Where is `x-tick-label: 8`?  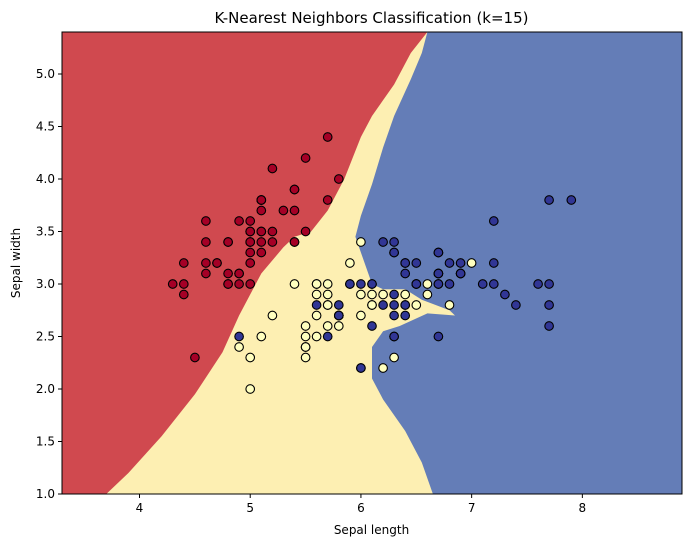
x-tick-label: 8 is located at coordinates (583, 508).